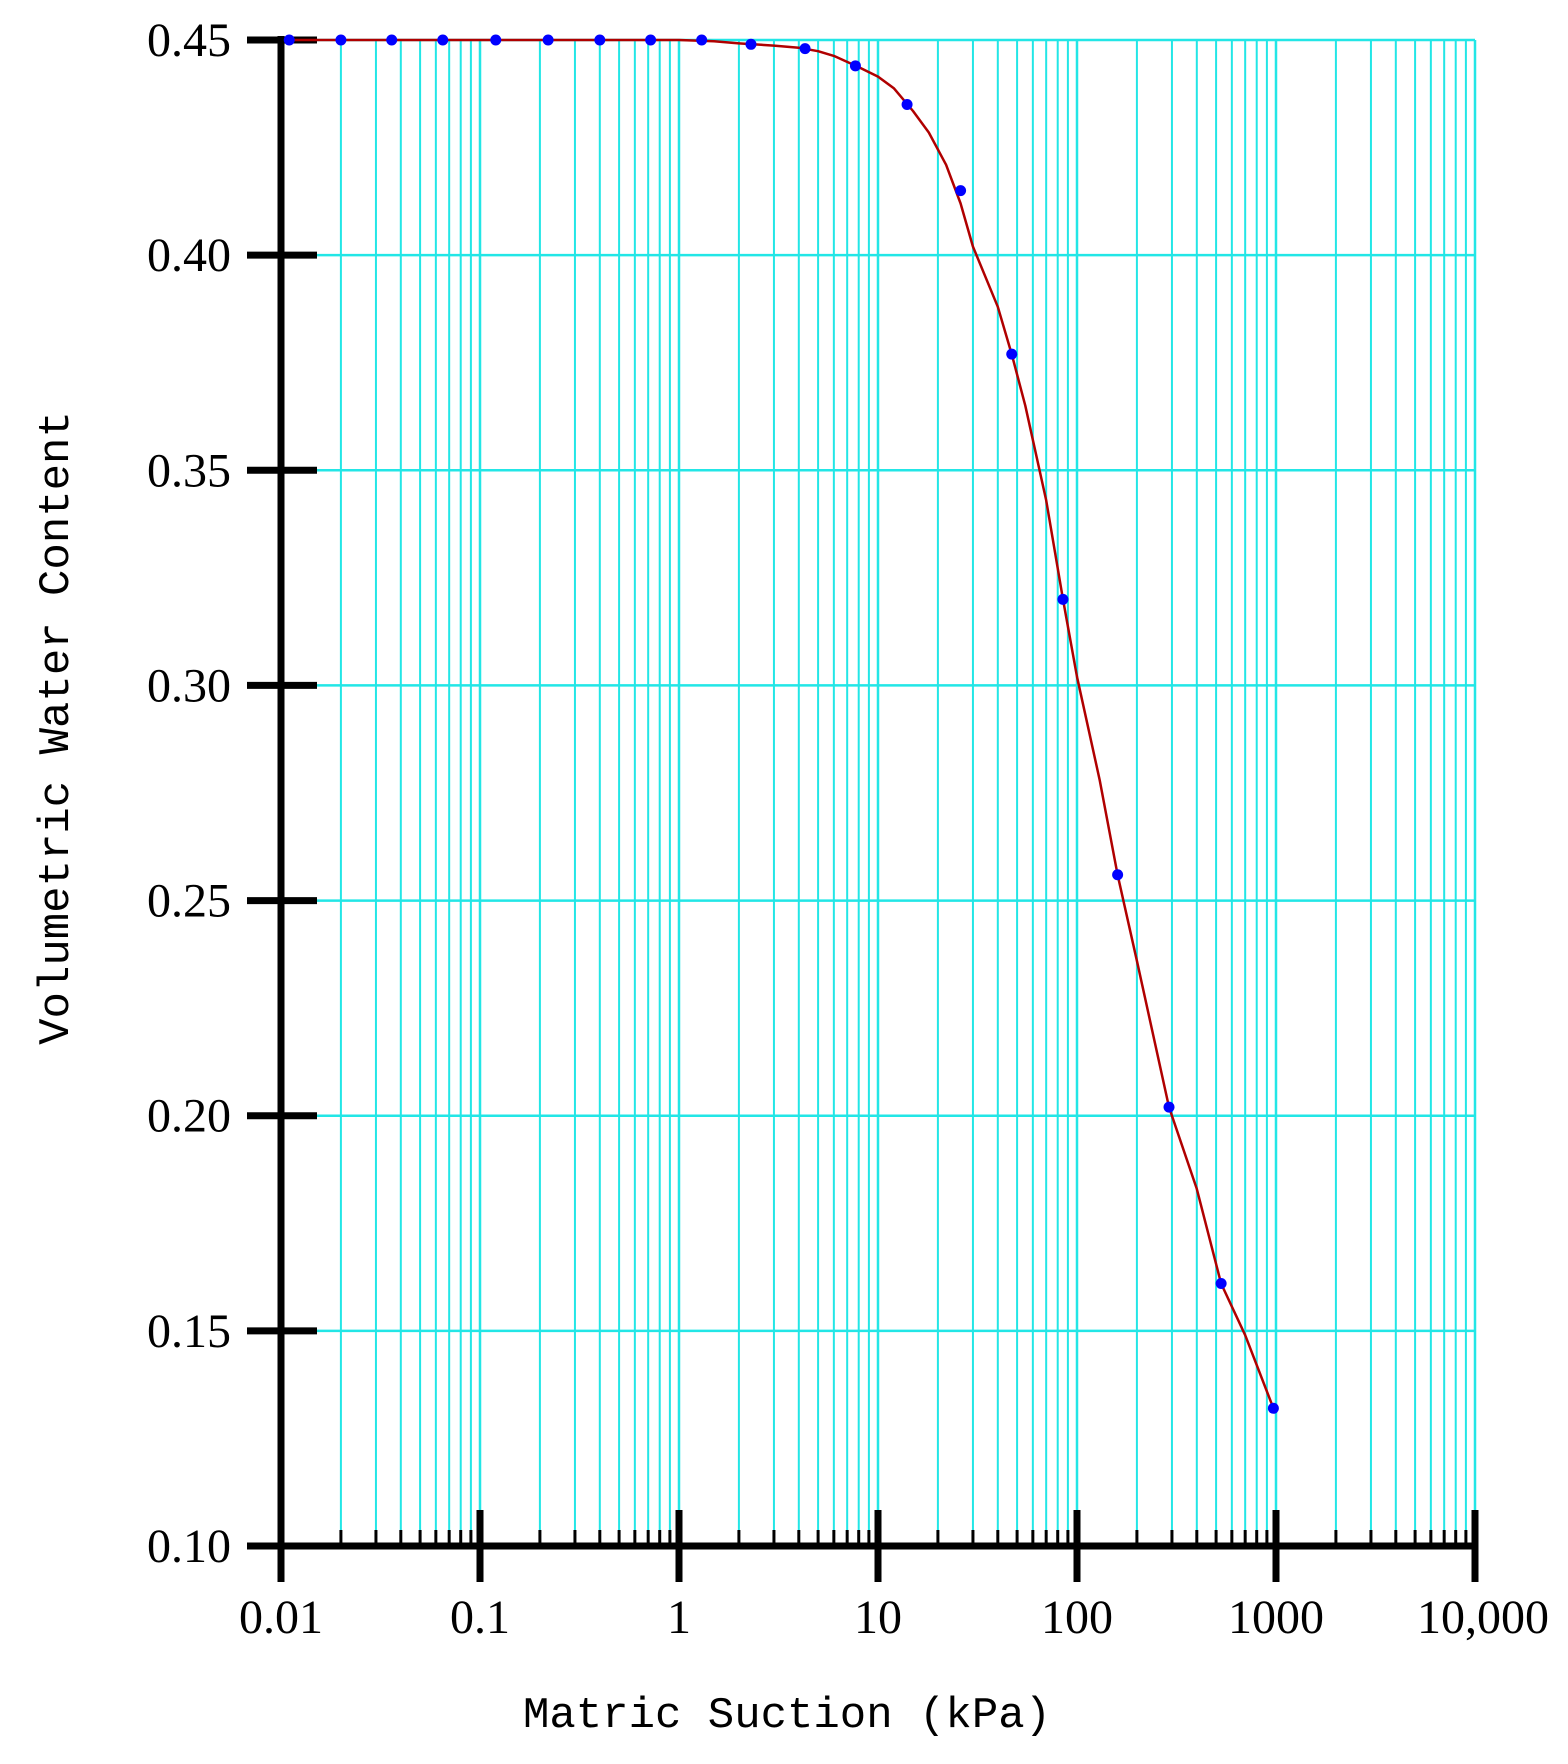 This screenshot has width=1568, height=1764. What do you see at coordinates (189, 901) in the screenshot?
I see `y-tick-label: 0.25` at bounding box center [189, 901].